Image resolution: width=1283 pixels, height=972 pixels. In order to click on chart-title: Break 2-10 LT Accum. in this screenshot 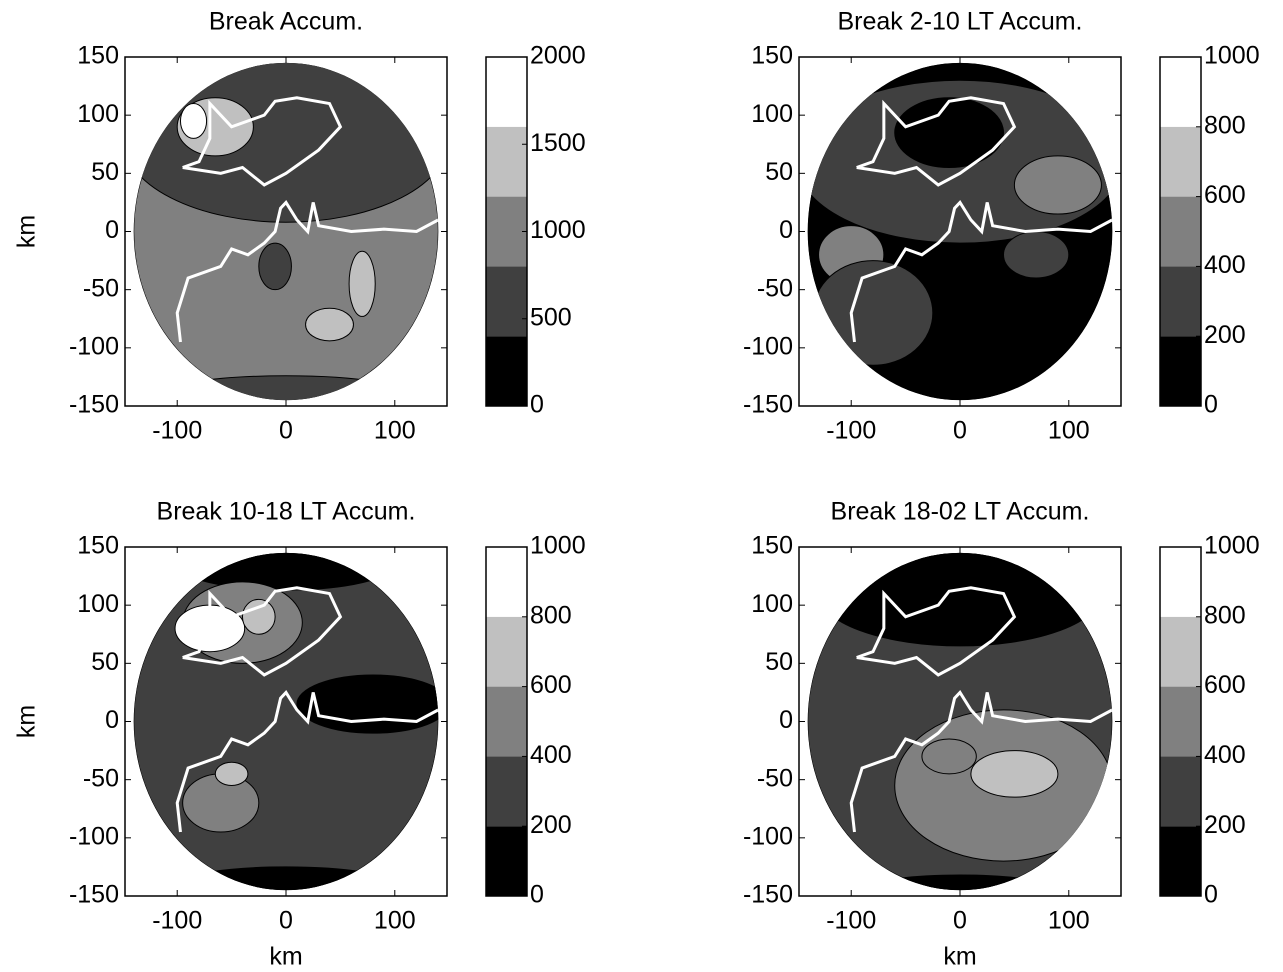, I will do `click(959, 22)`.